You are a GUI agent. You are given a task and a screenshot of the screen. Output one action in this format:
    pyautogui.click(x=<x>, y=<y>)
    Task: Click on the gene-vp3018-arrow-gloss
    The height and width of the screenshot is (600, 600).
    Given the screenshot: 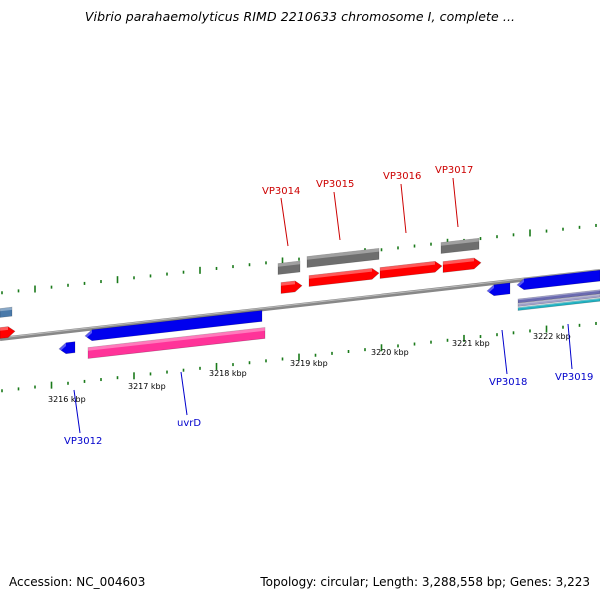 What is the action you would take?
    pyautogui.click(x=490, y=289)
    